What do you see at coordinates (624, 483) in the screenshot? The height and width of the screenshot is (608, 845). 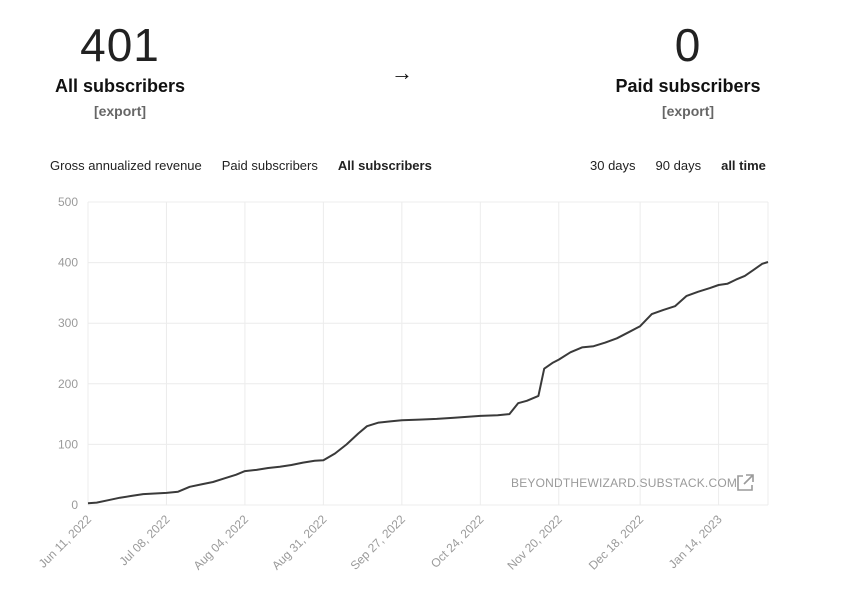 I see `watermark-text: BEYONDTHEWIZARD.SUBSTACK.COM` at bounding box center [624, 483].